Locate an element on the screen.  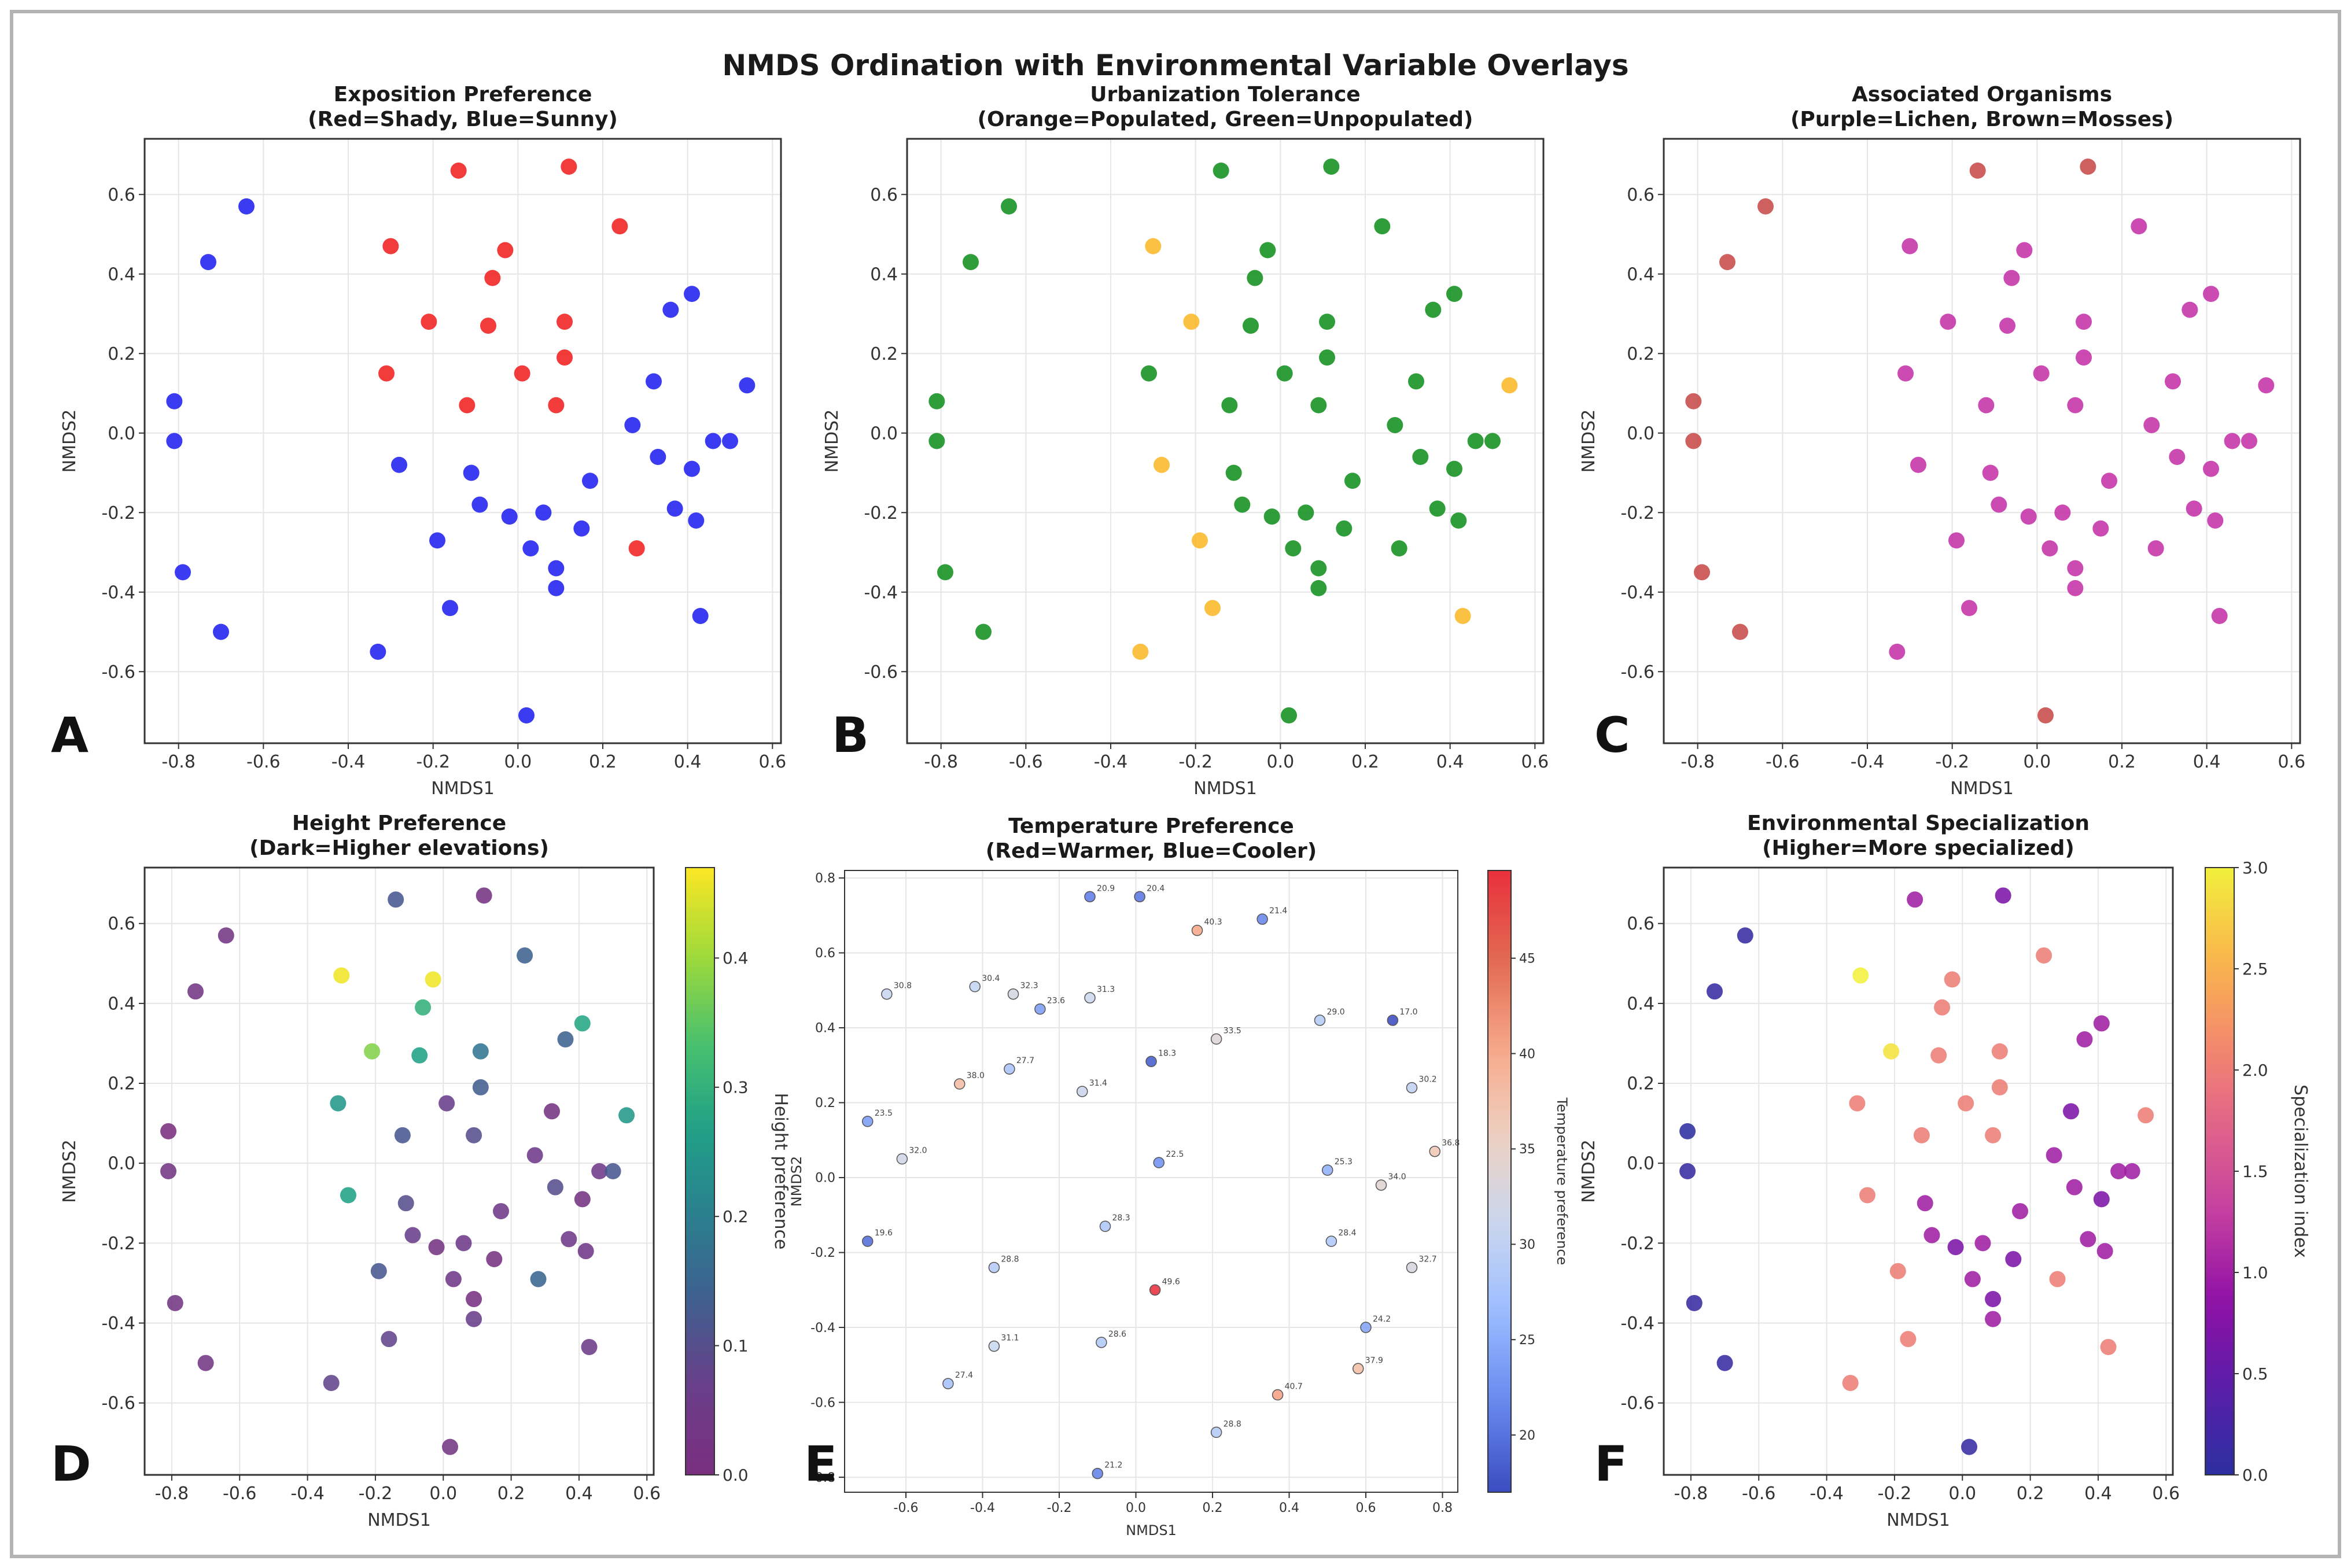
point-label: 17.0 is located at coordinates (1408, 1012).